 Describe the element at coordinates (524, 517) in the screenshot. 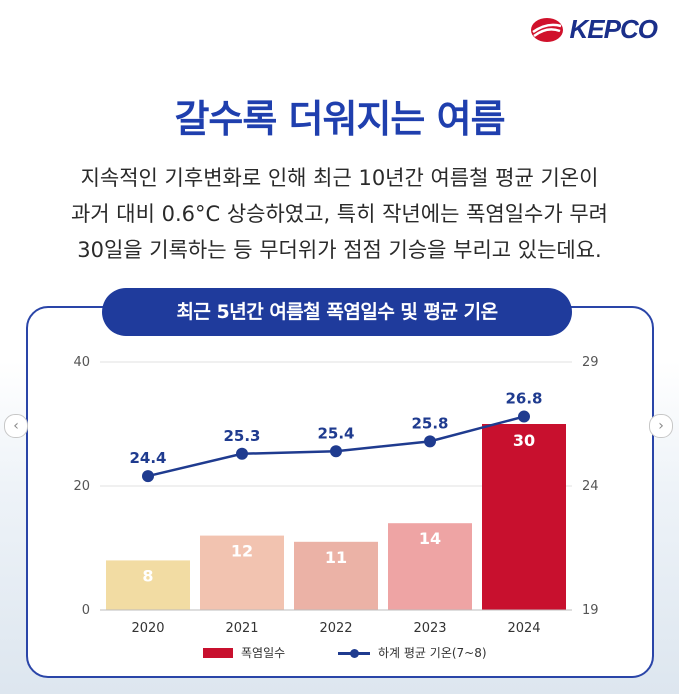

I see `bar-2024` at that location.